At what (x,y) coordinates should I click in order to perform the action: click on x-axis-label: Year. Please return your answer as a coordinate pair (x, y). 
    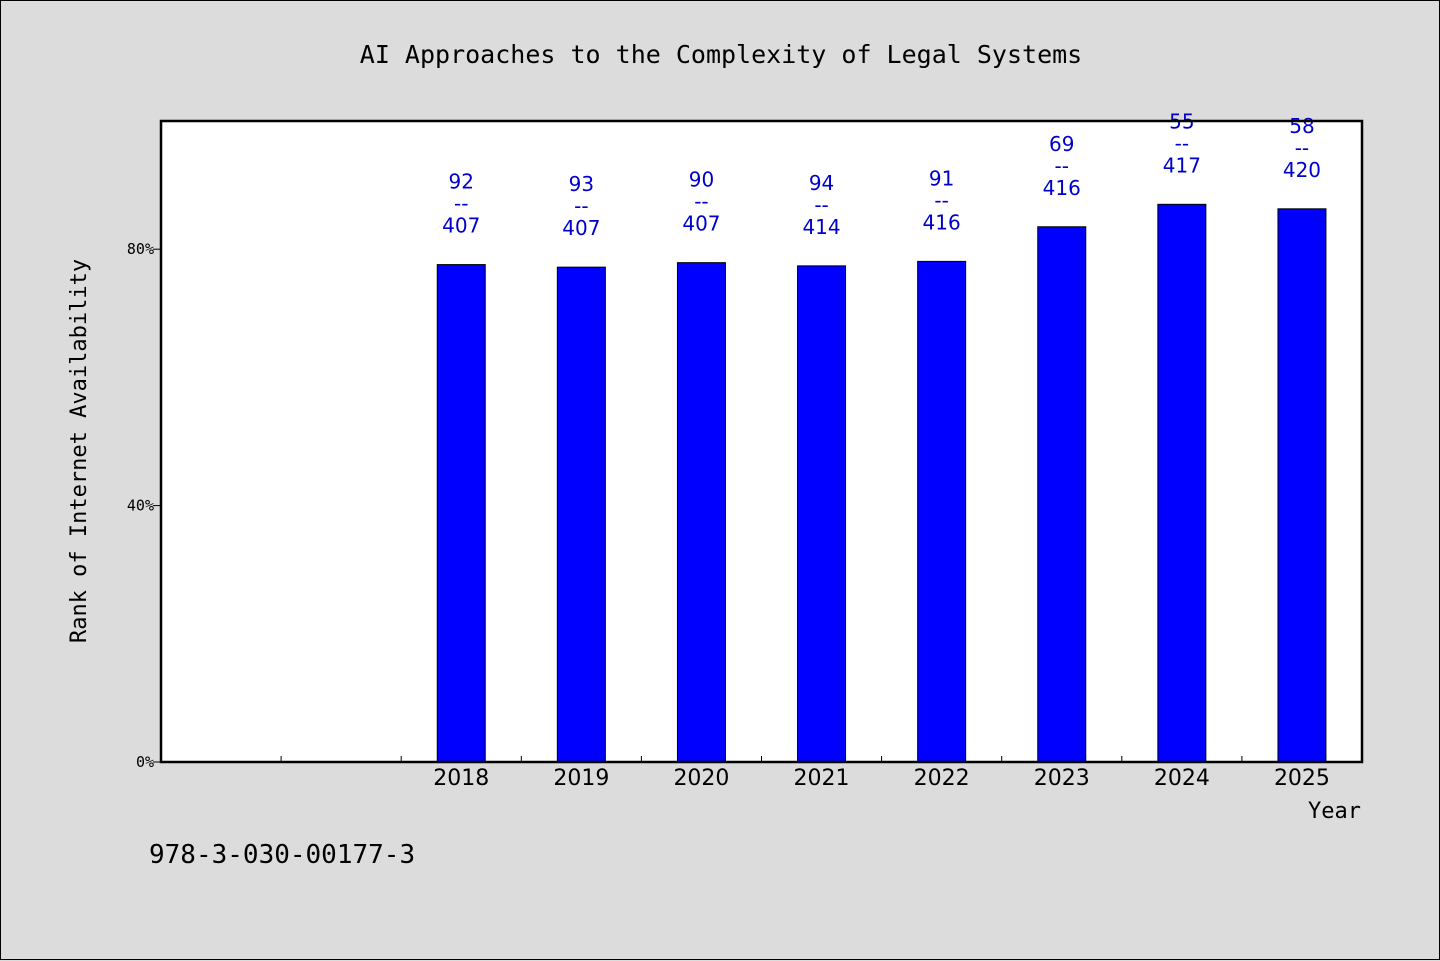
    Looking at the image, I should click on (1334, 811).